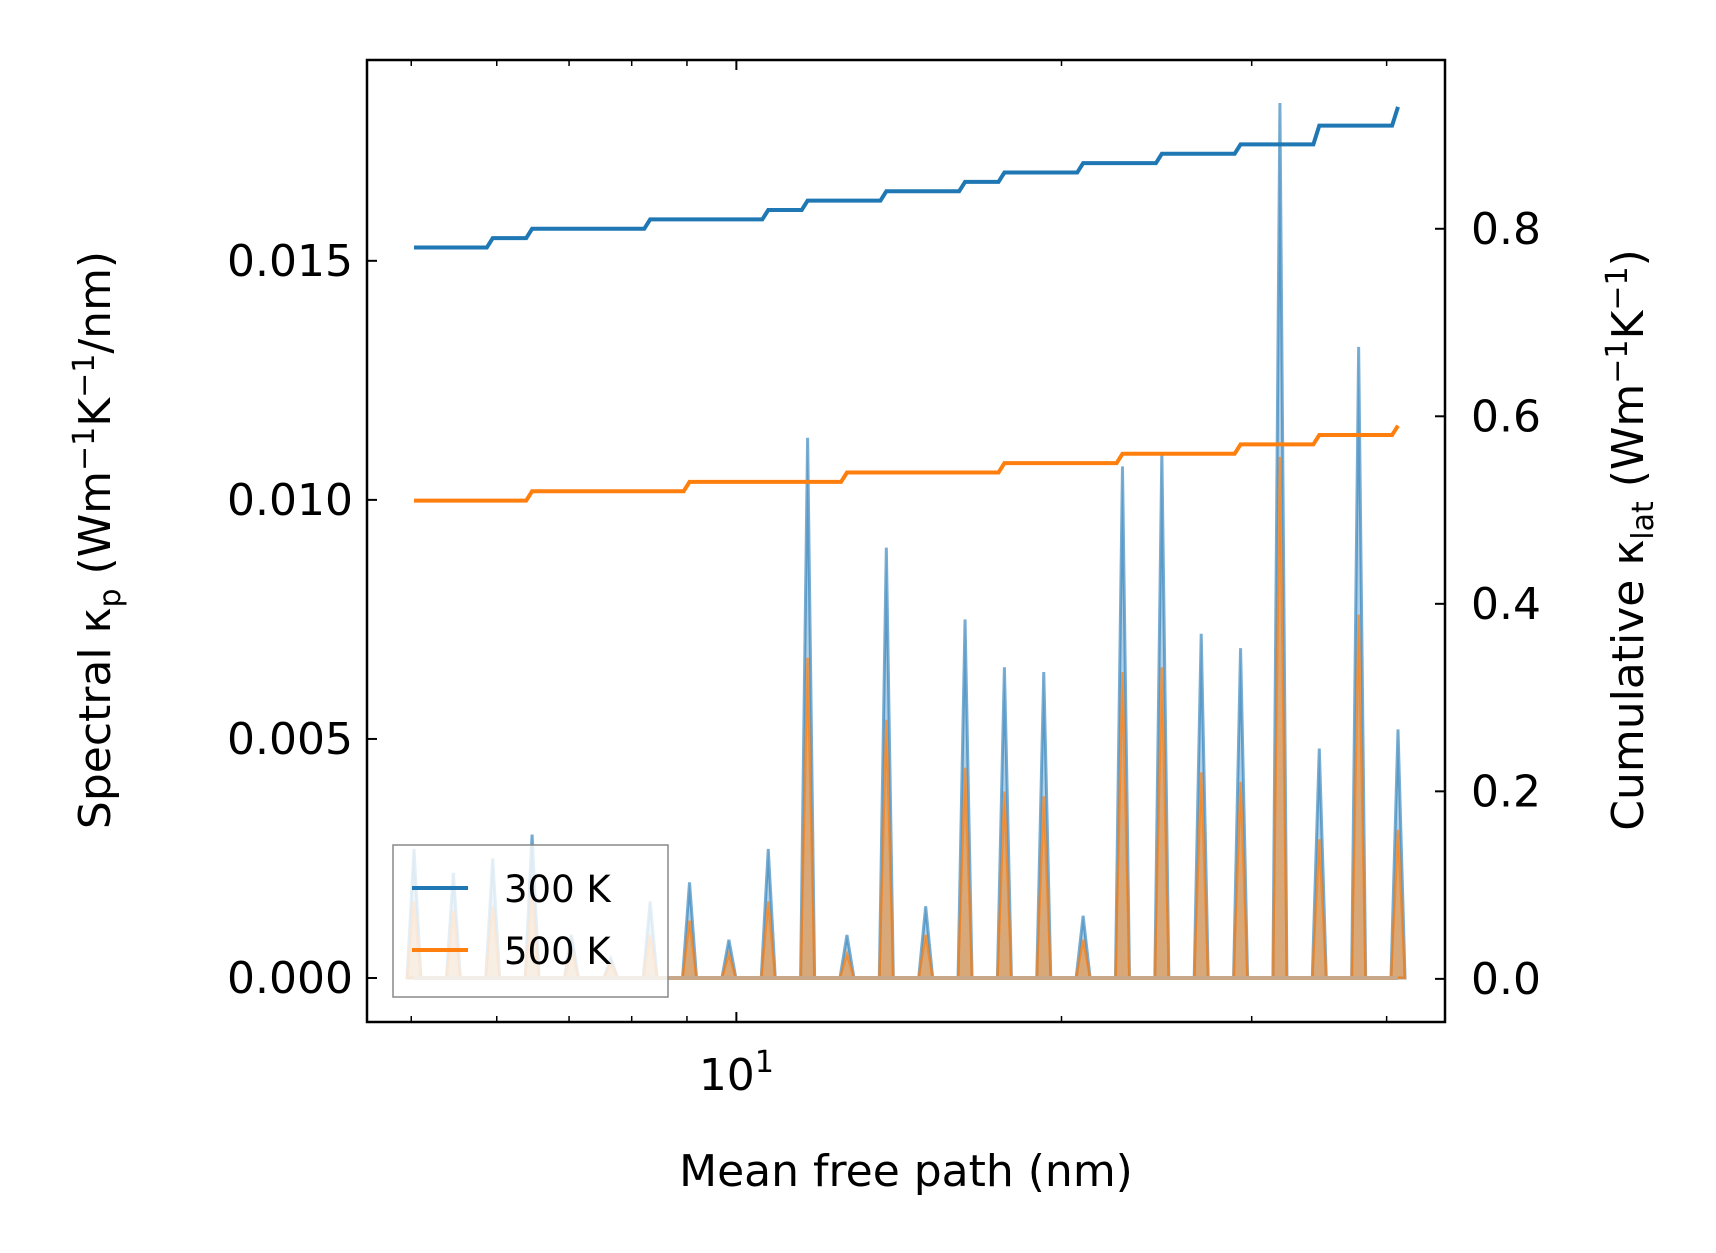  I want to click on y-left-axis-title: Spectral κp (Wm−1K−1/nm), so click(97, 540).